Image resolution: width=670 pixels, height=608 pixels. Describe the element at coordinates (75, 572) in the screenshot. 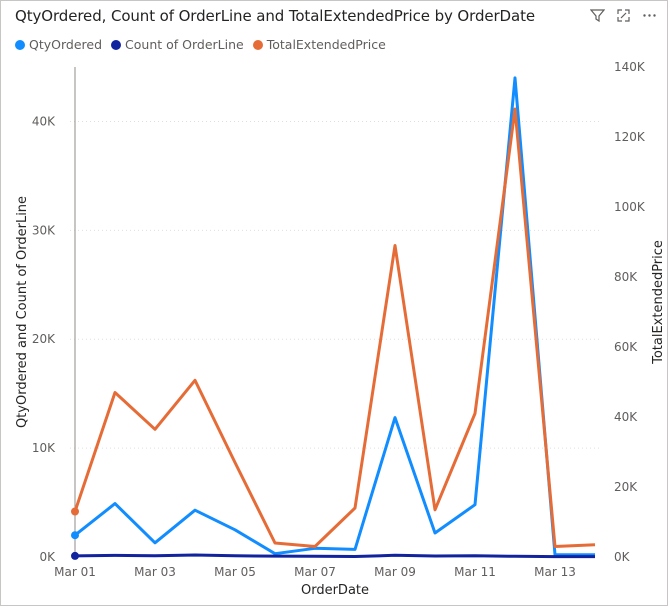

I see `x-tick-label: Mar 01` at that location.